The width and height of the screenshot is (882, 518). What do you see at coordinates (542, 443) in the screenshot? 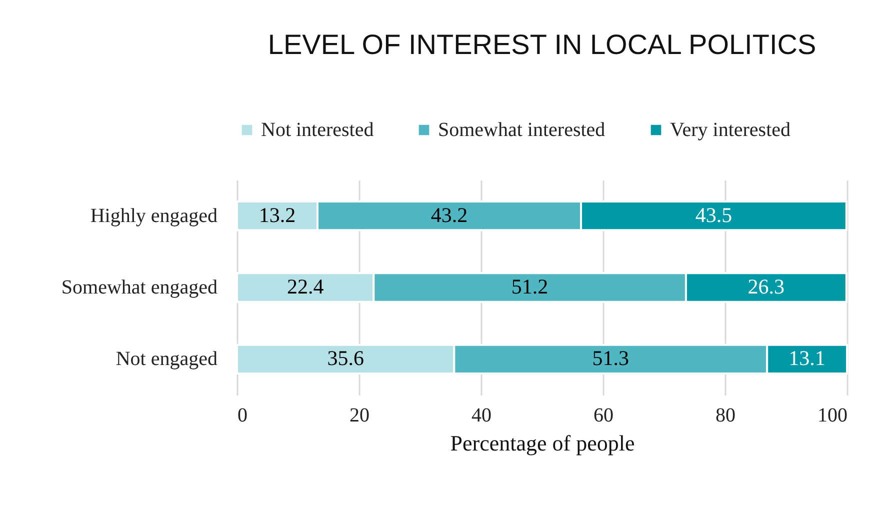
I see `x-axis-title: Percentage of people` at bounding box center [542, 443].